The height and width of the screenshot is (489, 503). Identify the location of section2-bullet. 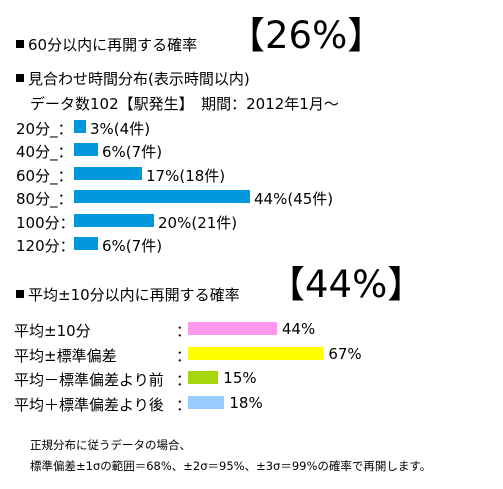
(20, 78).